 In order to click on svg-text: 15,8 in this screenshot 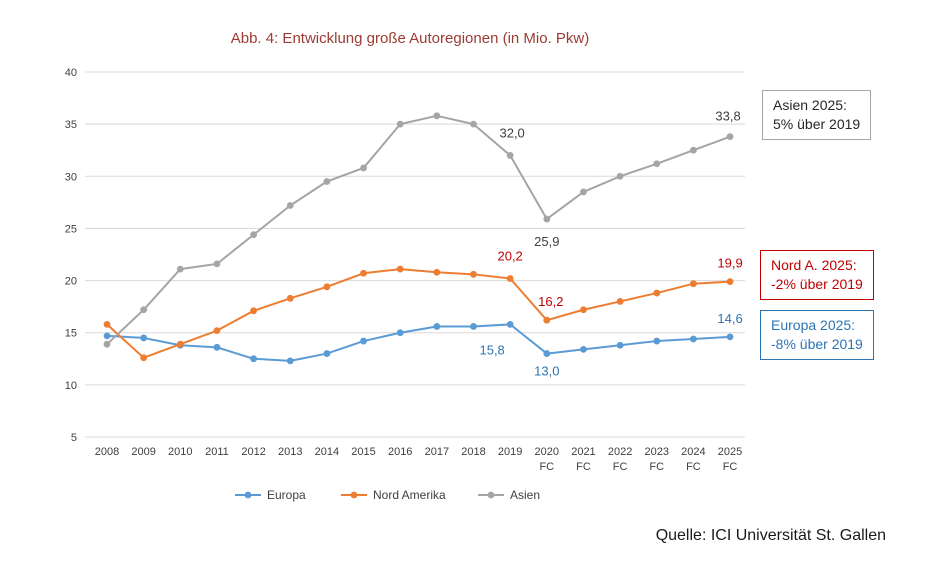, I will do `click(491, 349)`.